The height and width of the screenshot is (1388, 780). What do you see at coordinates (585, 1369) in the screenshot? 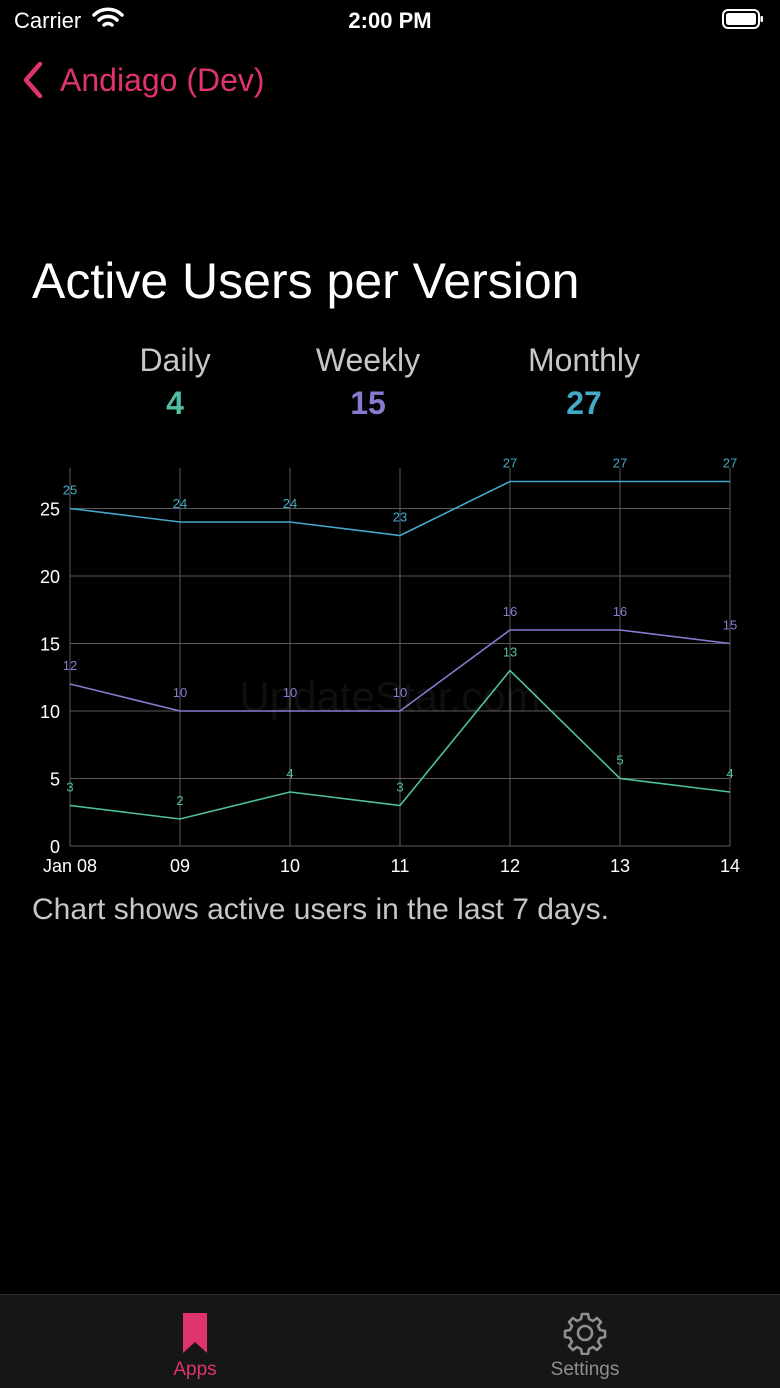
I see `tab-settings-label: Settings` at bounding box center [585, 1369].